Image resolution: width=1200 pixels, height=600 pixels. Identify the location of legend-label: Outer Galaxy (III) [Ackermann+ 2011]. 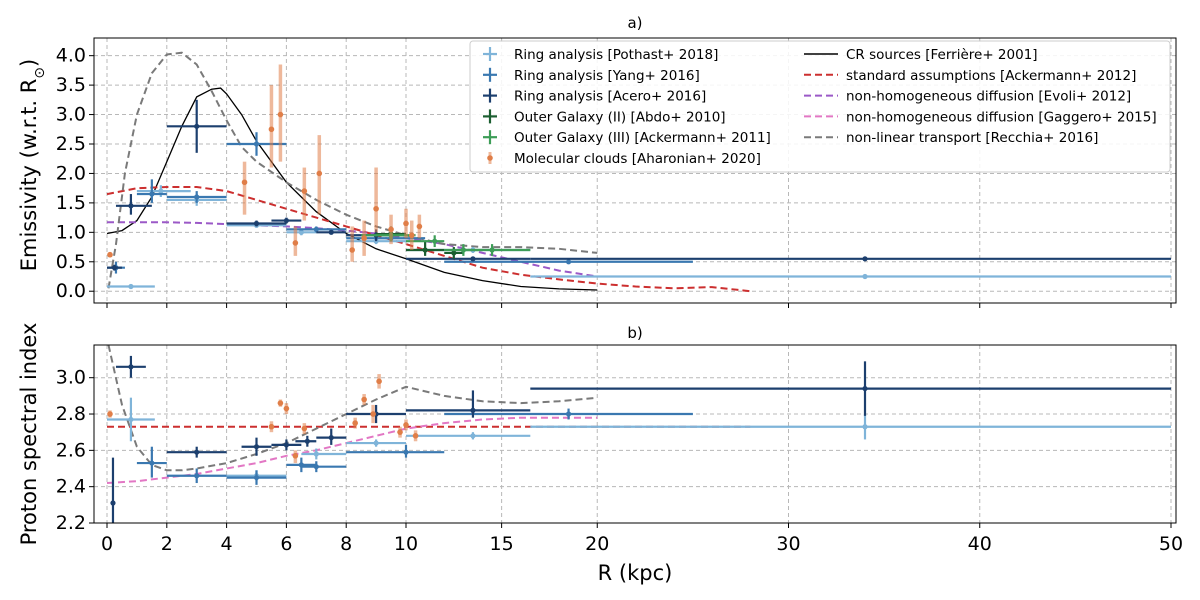
(642, 138).